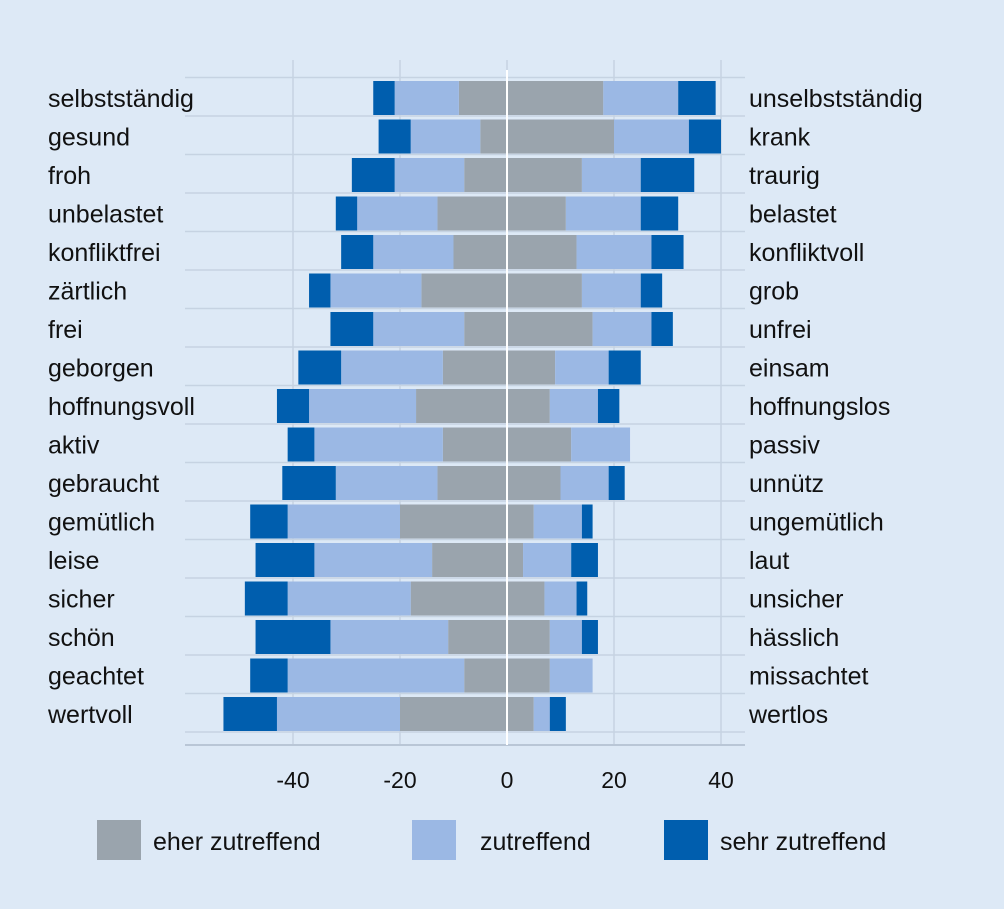 Image resolution: width=1004 pixels, height=909 pixels. I want to click on x-tick-label: 0, so click(507, 780).